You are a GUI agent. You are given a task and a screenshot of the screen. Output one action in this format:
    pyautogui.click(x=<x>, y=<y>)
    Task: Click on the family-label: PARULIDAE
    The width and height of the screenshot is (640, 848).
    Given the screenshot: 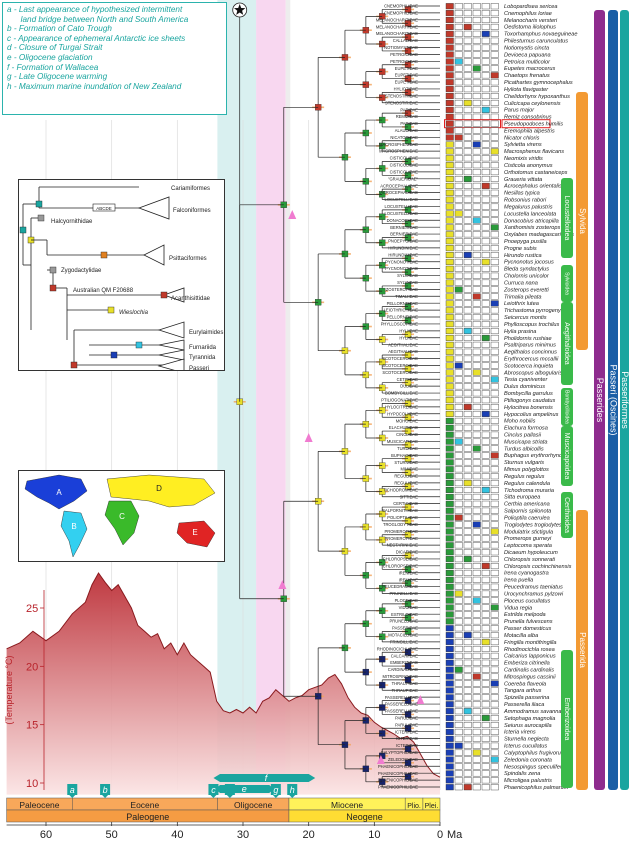 What is the action you would take?
    pyautogui.click(x=406, y=717)
    